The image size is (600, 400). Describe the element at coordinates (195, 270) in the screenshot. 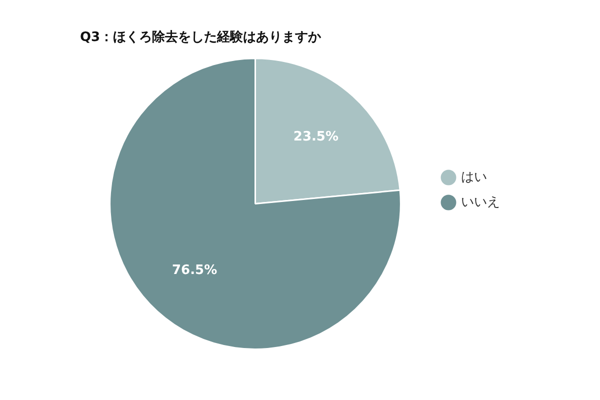

I see `data-label: 76.5%` at that location.